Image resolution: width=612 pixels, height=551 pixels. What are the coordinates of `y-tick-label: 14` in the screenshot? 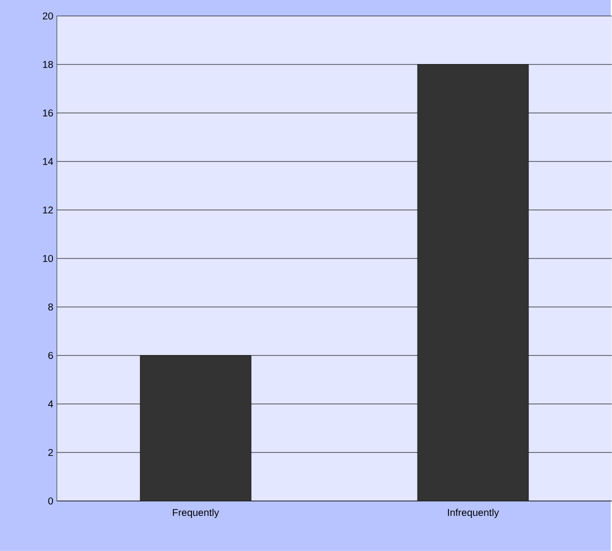 It's located at (48, 161).